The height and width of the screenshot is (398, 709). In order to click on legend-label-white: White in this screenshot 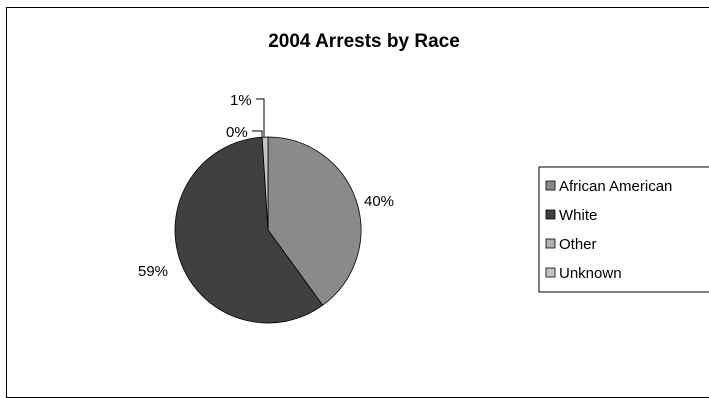, I will do `click(578, 215)`.